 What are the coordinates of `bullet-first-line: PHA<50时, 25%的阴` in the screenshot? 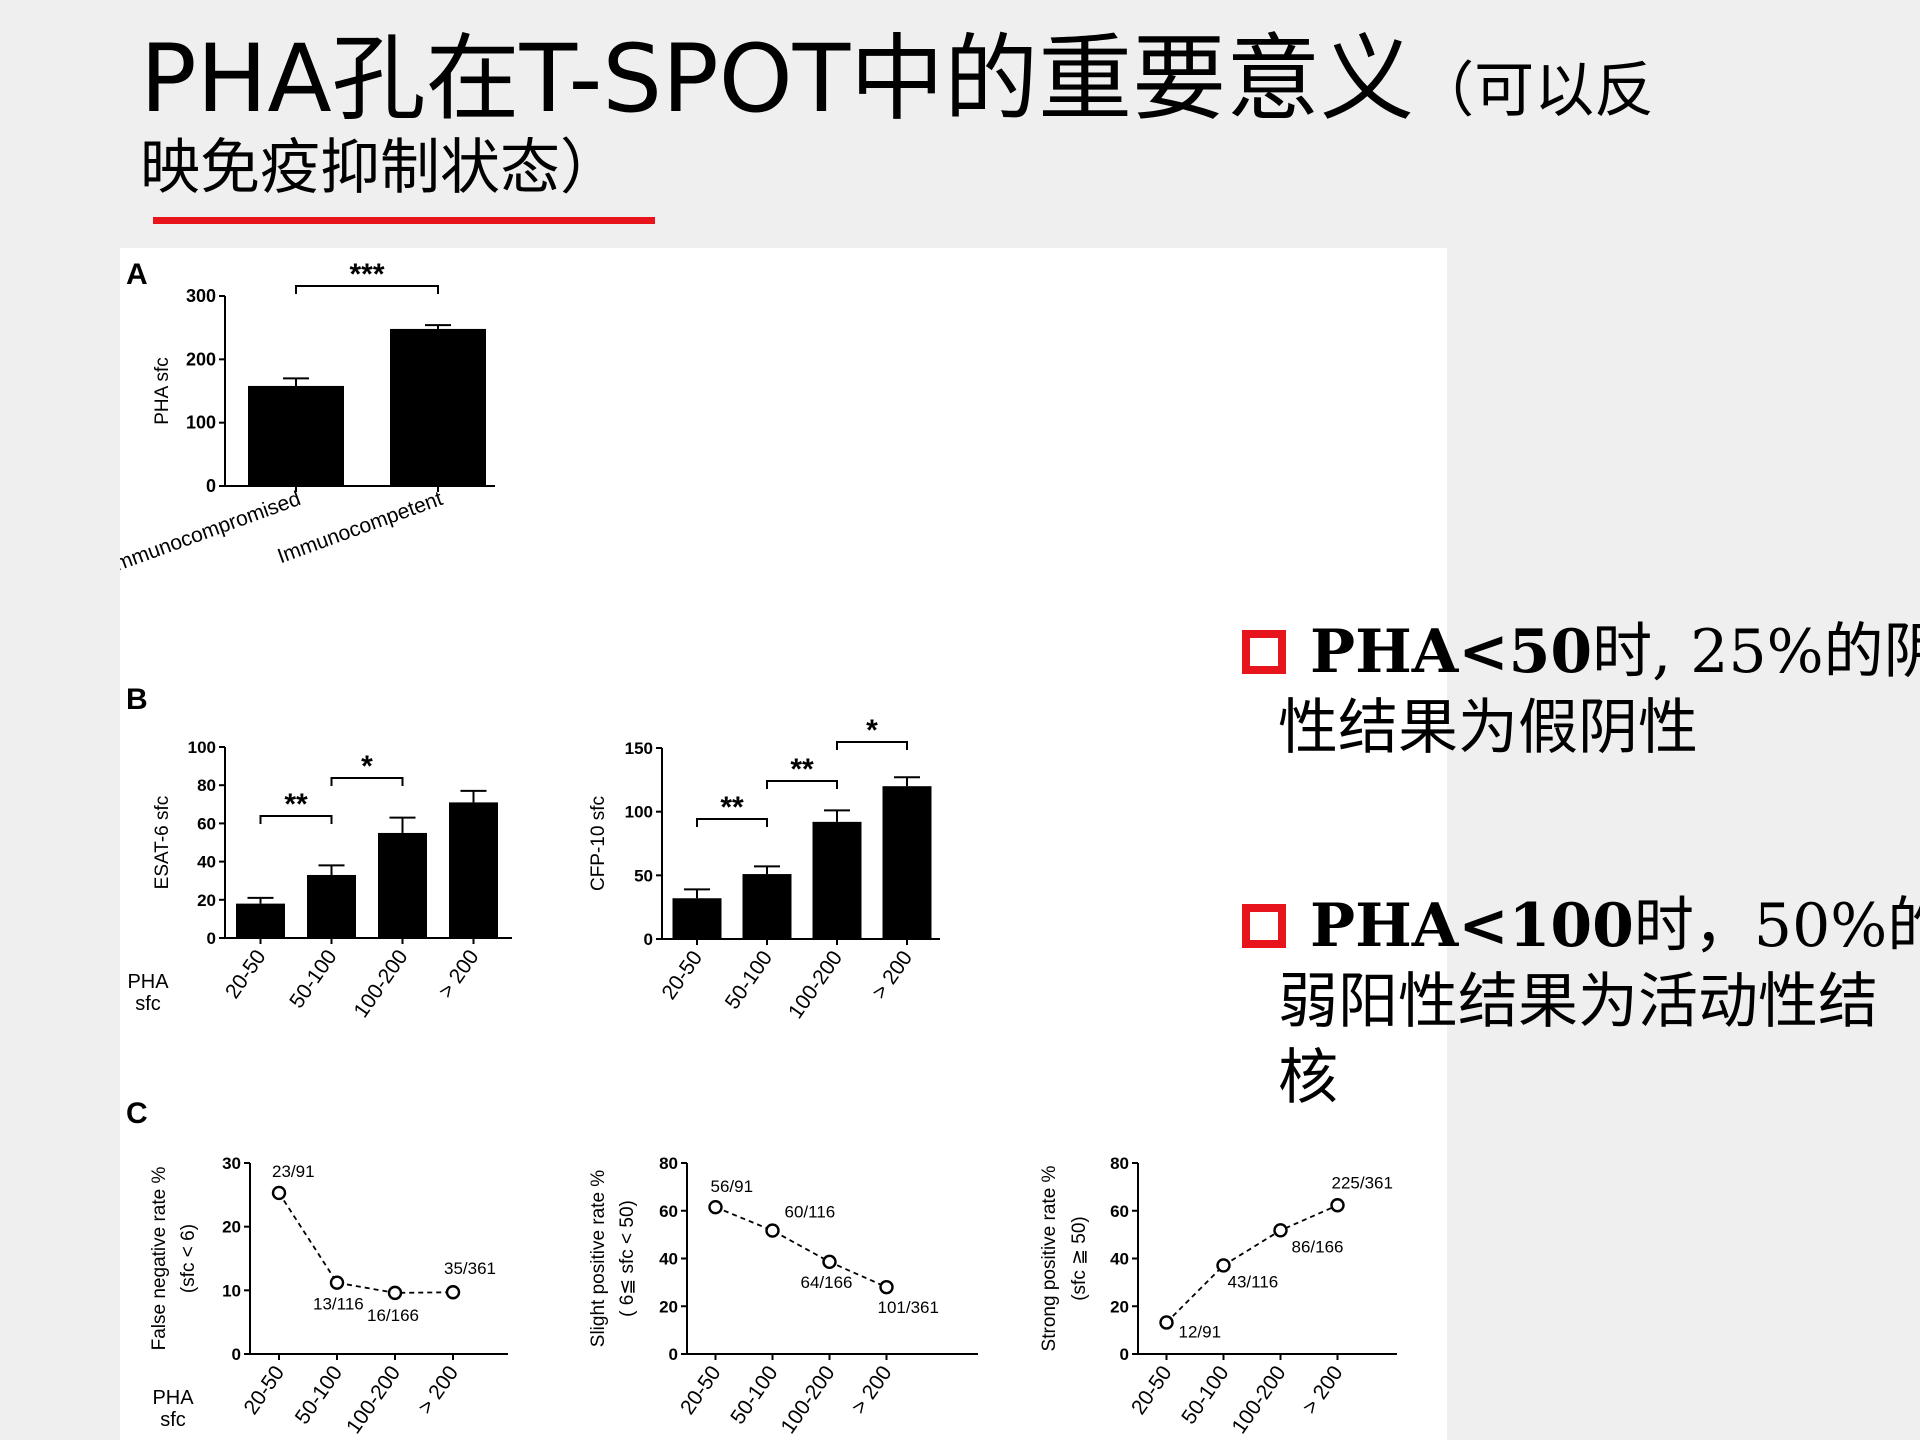 It's located at (1581, 652).